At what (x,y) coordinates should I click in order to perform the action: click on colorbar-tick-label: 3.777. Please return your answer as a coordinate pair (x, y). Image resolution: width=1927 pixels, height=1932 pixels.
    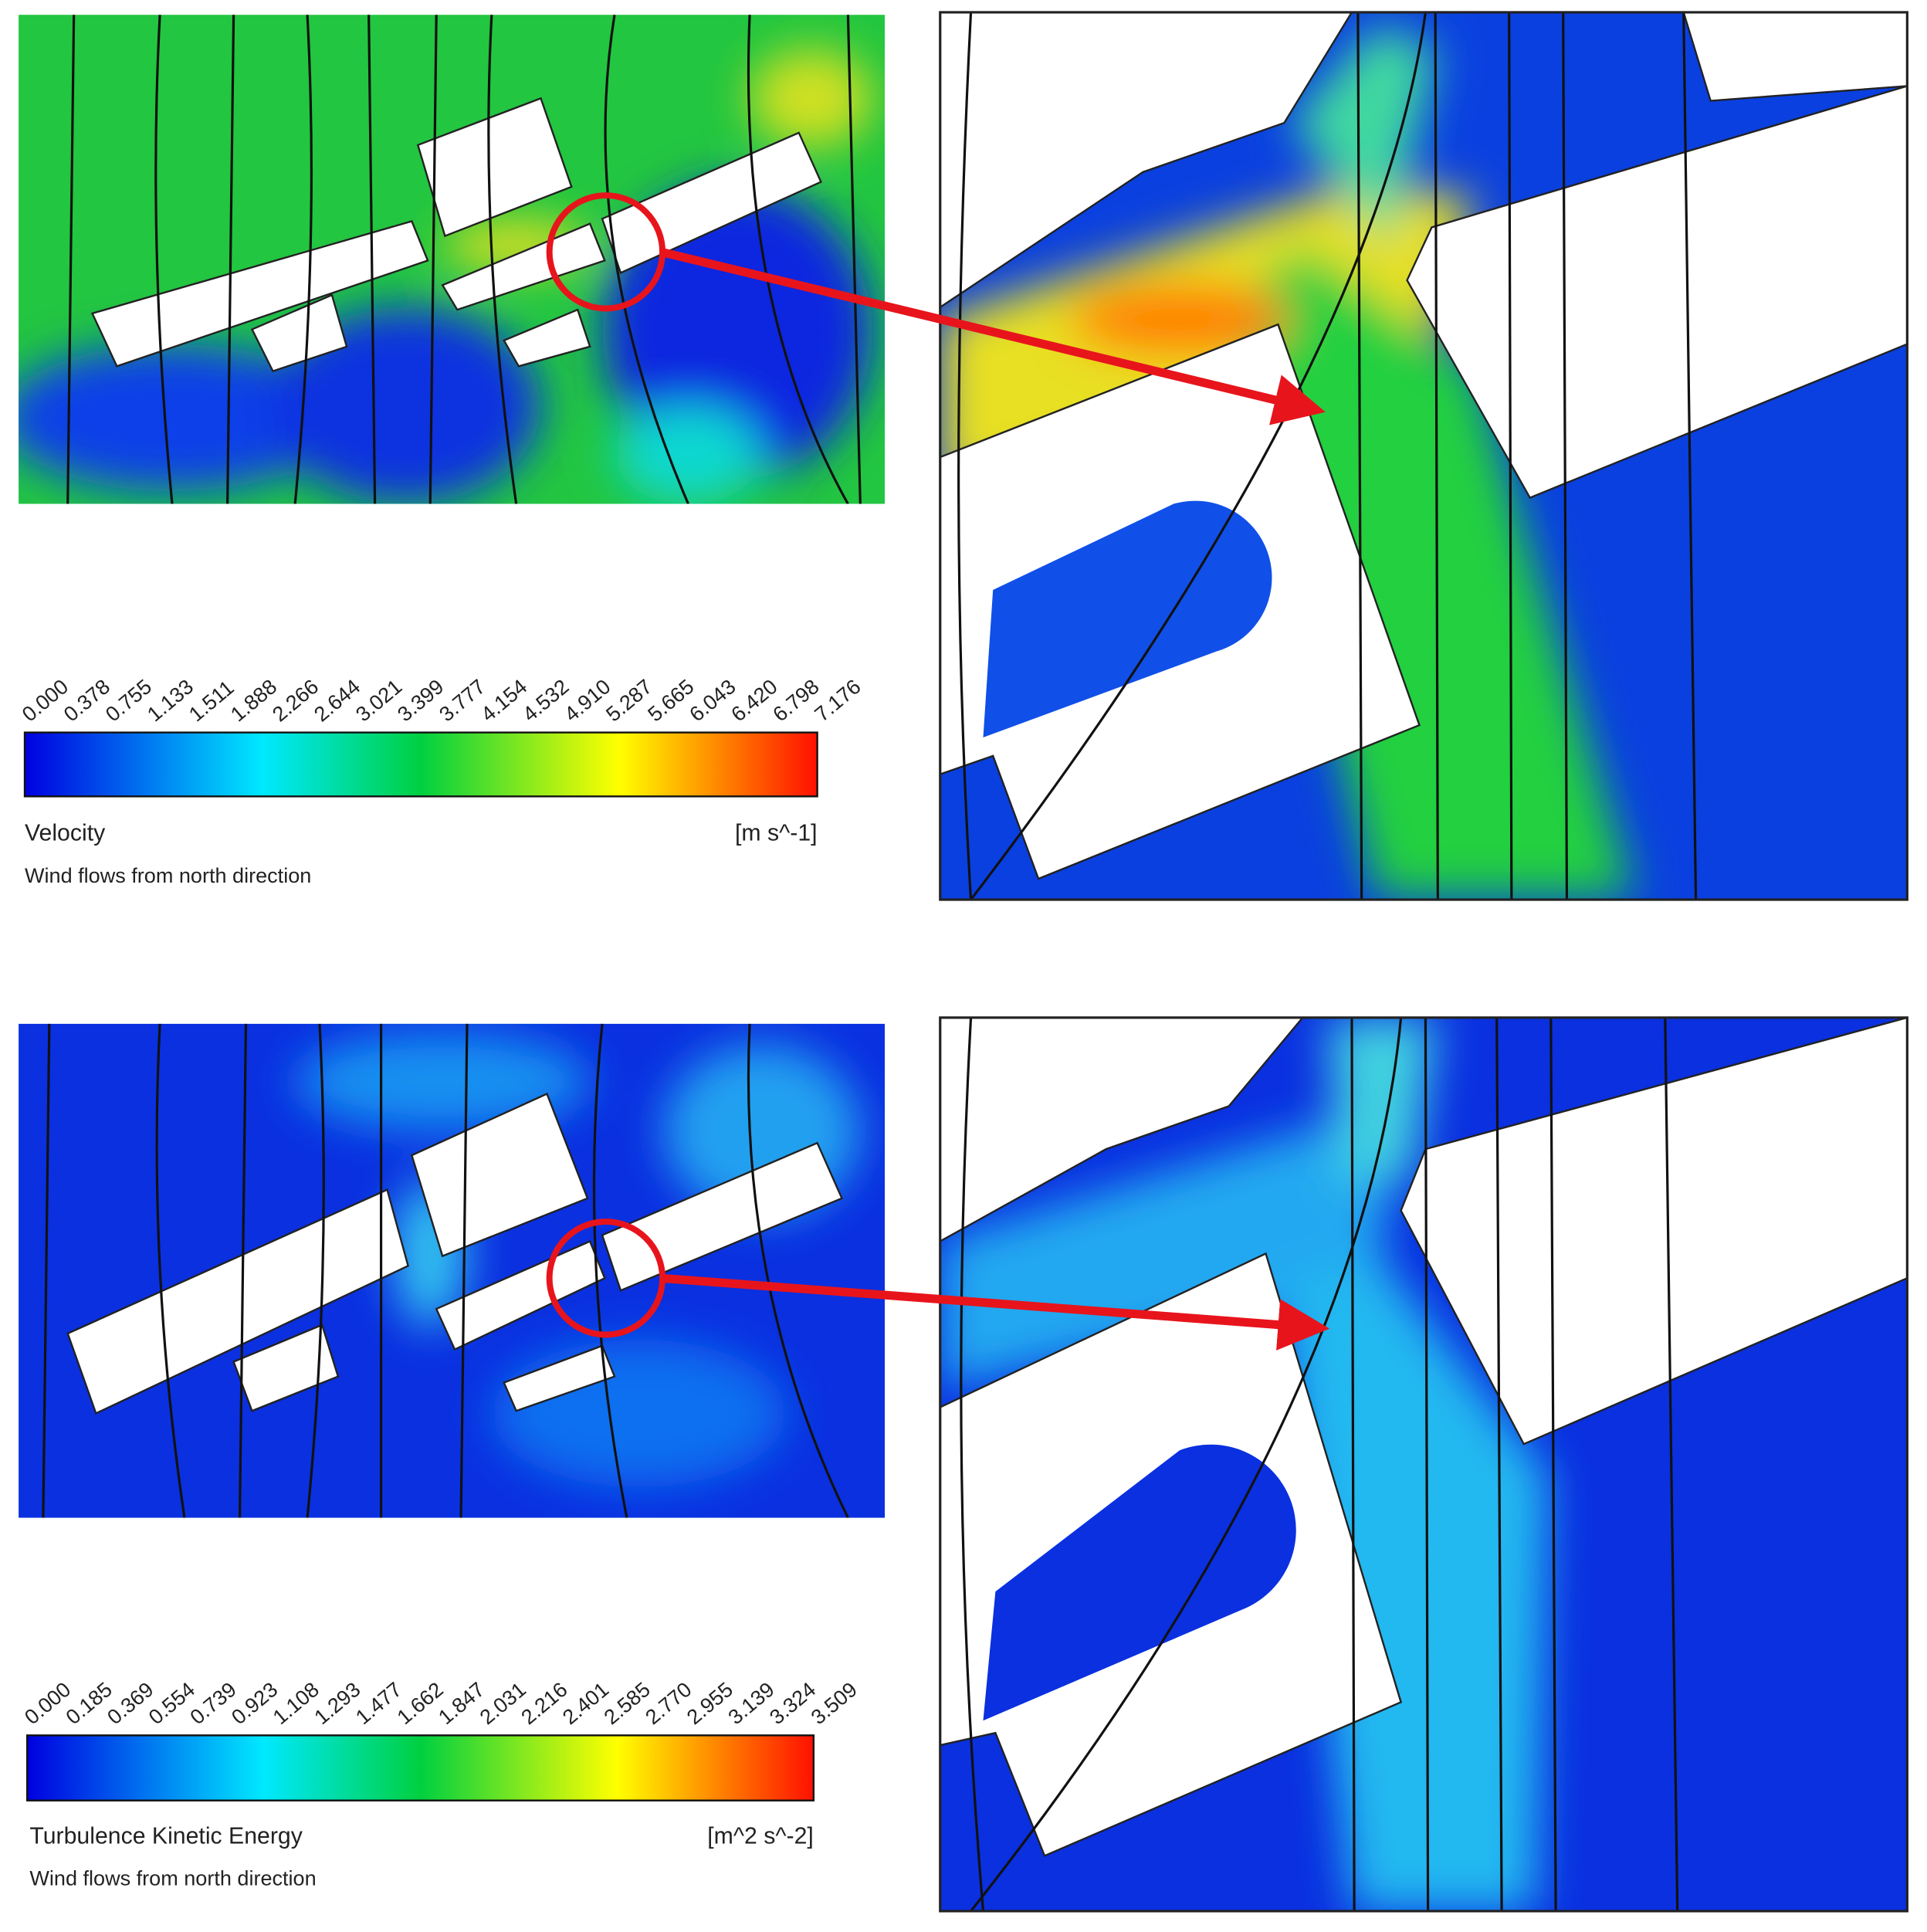
    Looking at the image, I should click on (462, 700).